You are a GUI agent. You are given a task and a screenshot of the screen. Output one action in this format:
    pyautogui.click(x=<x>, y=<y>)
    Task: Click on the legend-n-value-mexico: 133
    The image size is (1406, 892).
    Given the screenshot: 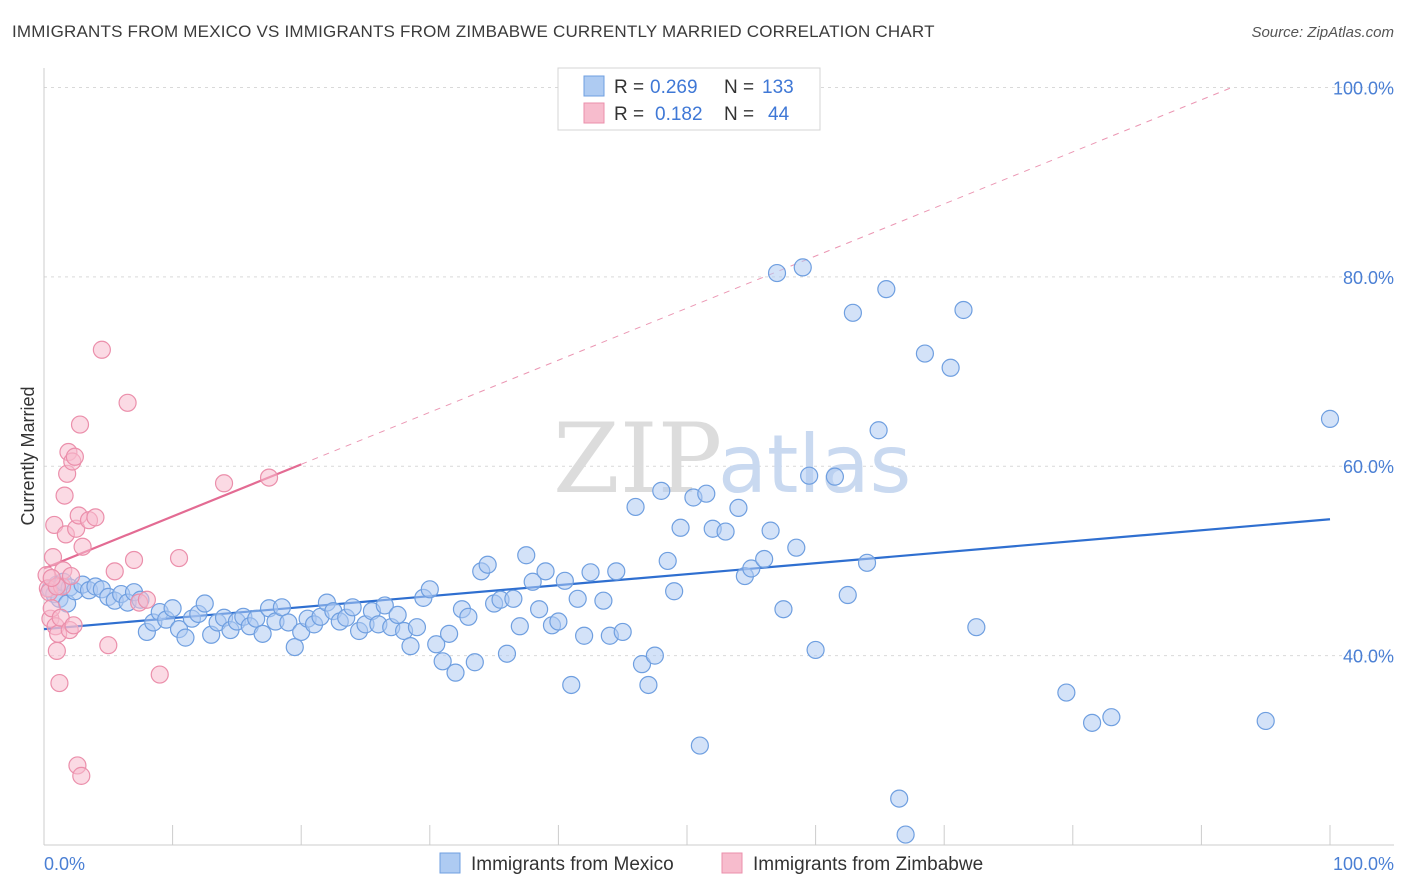 What is the action you would take?
    pyautogui.click(x=778, y=87)
    